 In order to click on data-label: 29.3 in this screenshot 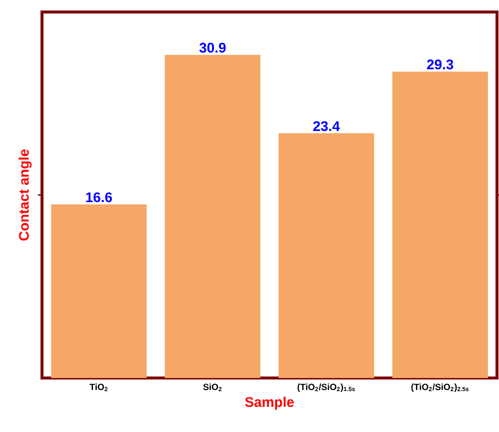, I will do `click(440, 65)`.